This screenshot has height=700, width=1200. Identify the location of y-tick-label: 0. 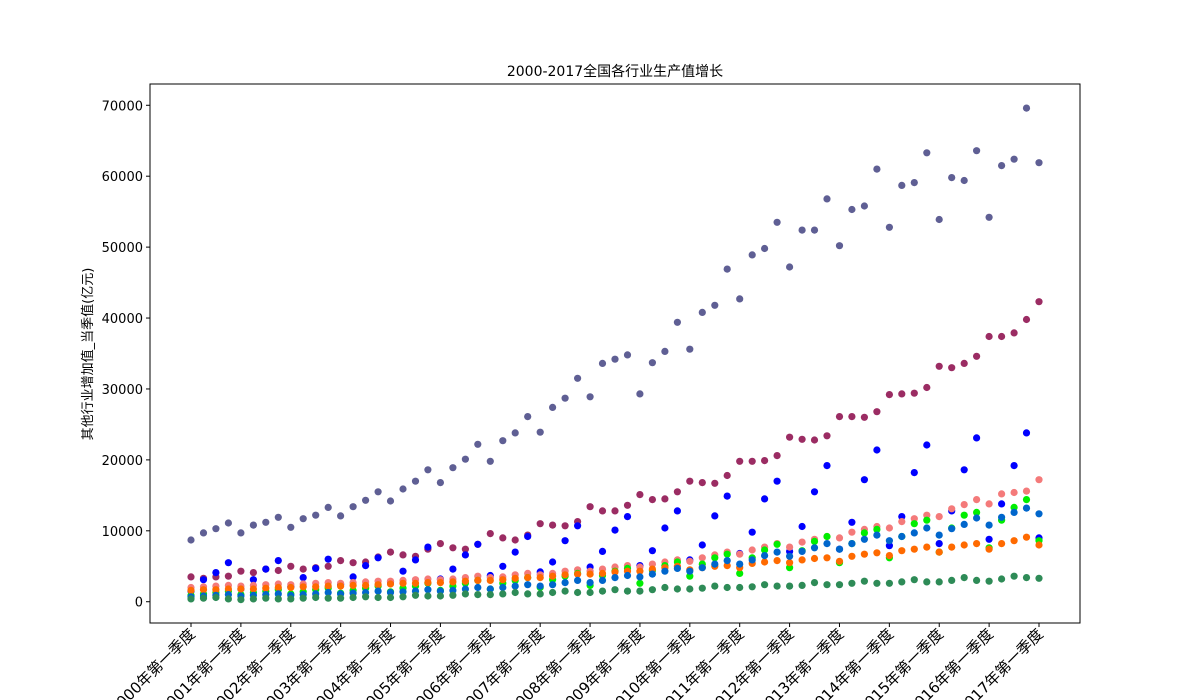
(139, 603).